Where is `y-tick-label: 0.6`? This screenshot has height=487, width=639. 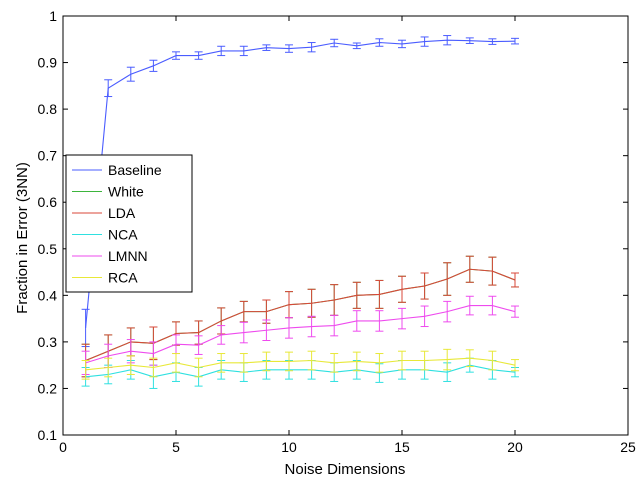
y-tick-label: 0.6 is located at coordinates (48, 202).